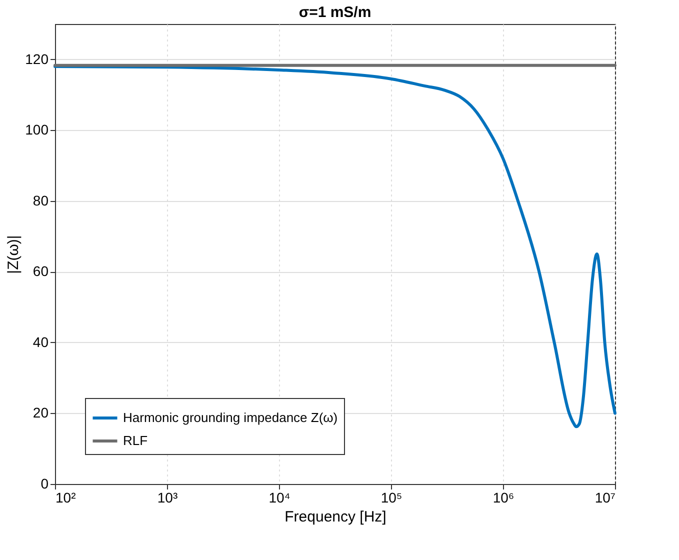 This screenshot has height=560, width=679. Describe the element at coordinates (335, 12) in the screenshot. I see `chart-title: σ=1 mS/m` at that location.